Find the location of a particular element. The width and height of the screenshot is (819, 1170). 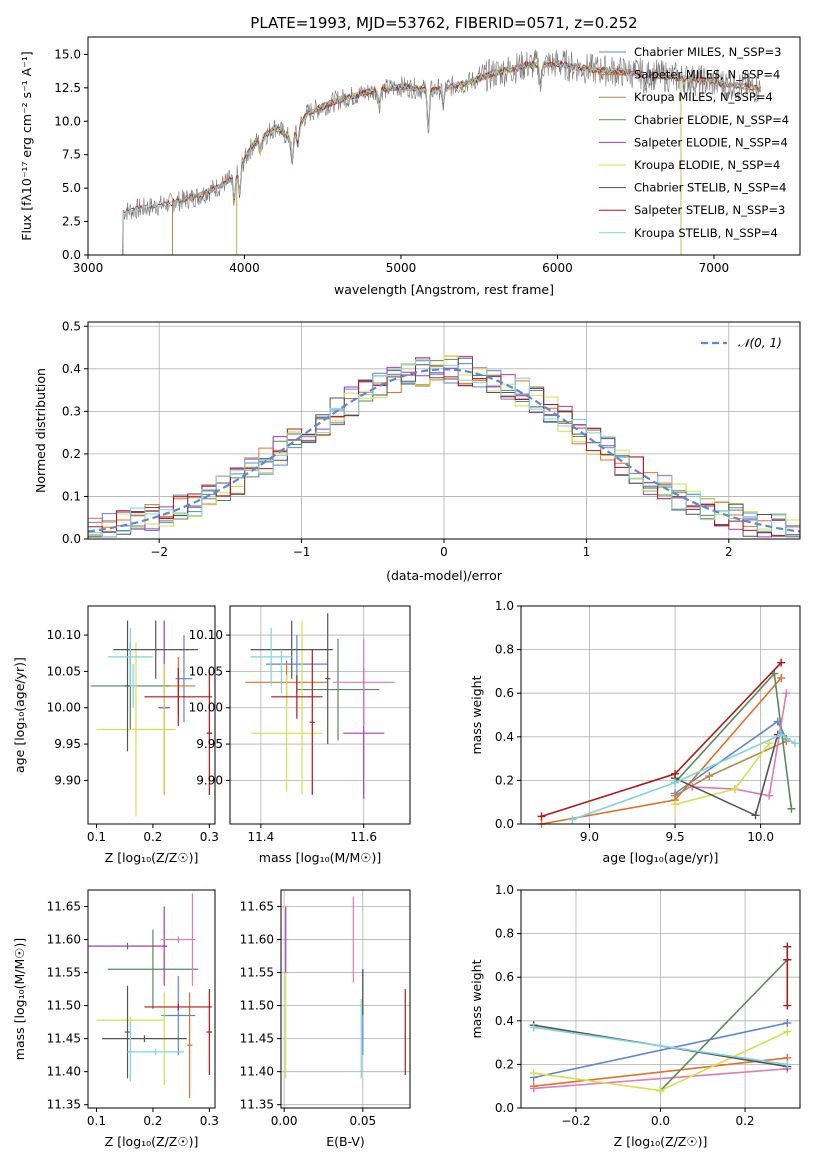

spectrum-model-kroupa_stelib is located at coordinates (441, 158).